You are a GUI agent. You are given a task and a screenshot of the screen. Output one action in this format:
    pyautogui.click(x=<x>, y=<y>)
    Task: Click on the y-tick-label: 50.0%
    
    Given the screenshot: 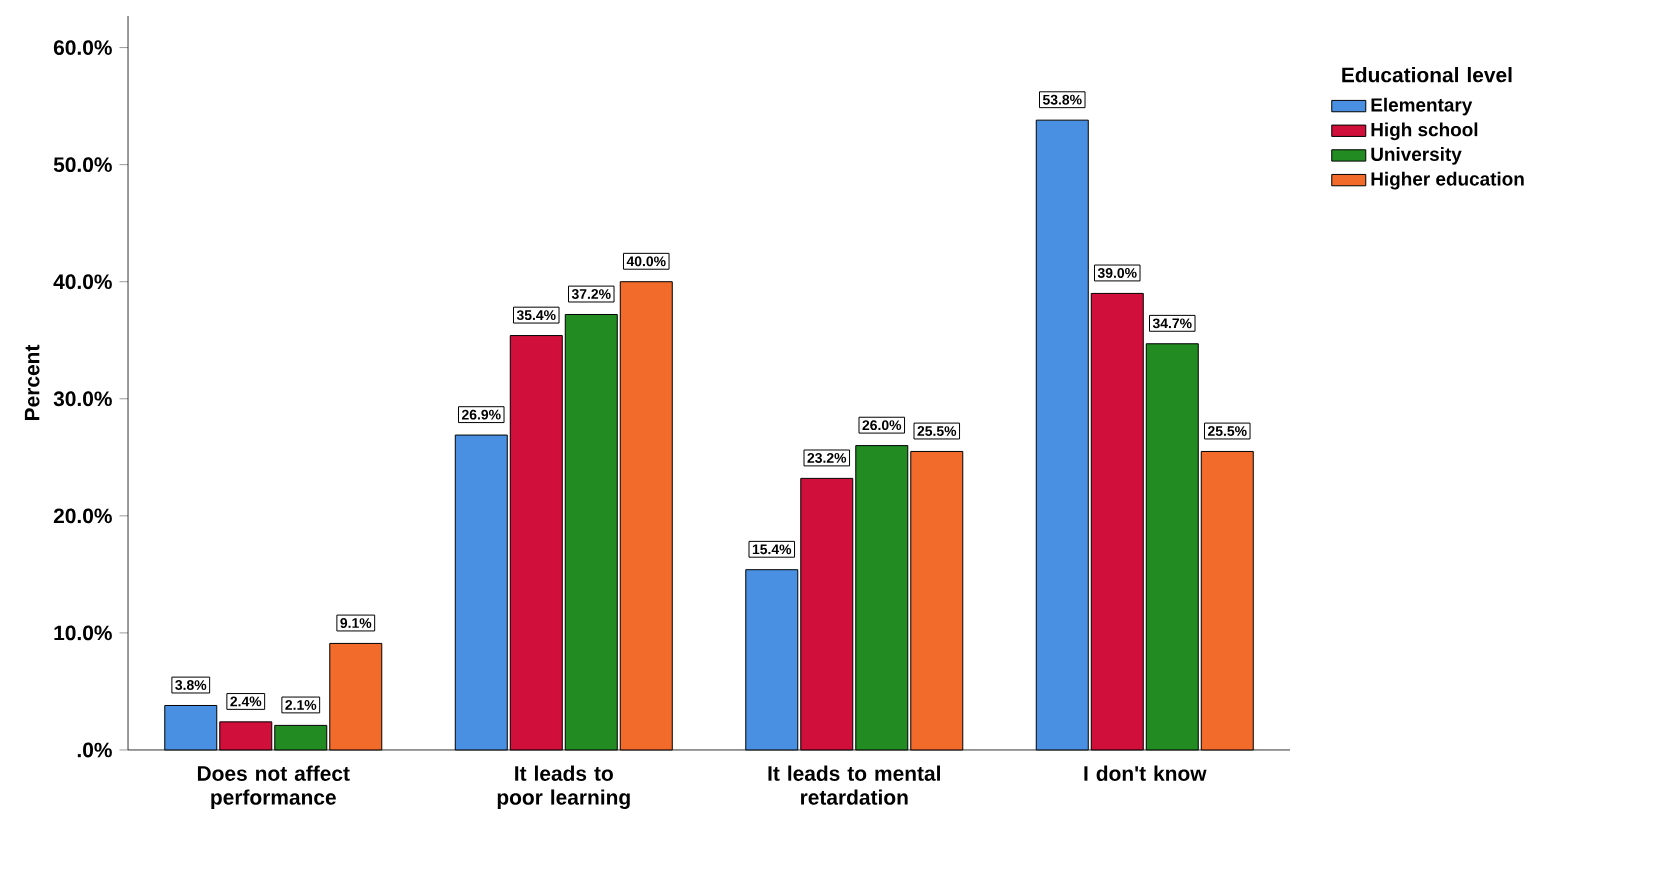 What is the action you would take?
    pyautogui.click(x=82, y=165)
    